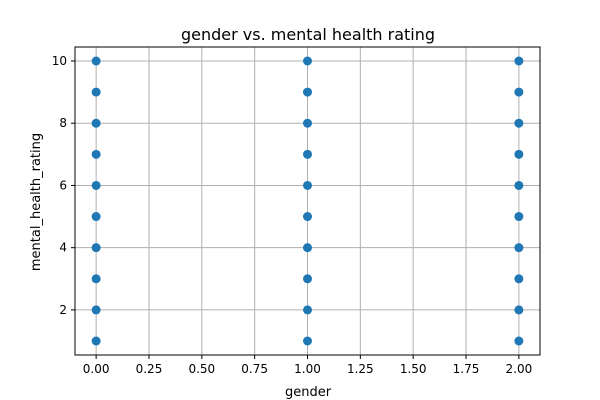 The image size is (600, 400). What do you see at coordinates (96, 369) in the screenshot?
I see `x-tick-label: 0.00` at bounding box center [96, 369].